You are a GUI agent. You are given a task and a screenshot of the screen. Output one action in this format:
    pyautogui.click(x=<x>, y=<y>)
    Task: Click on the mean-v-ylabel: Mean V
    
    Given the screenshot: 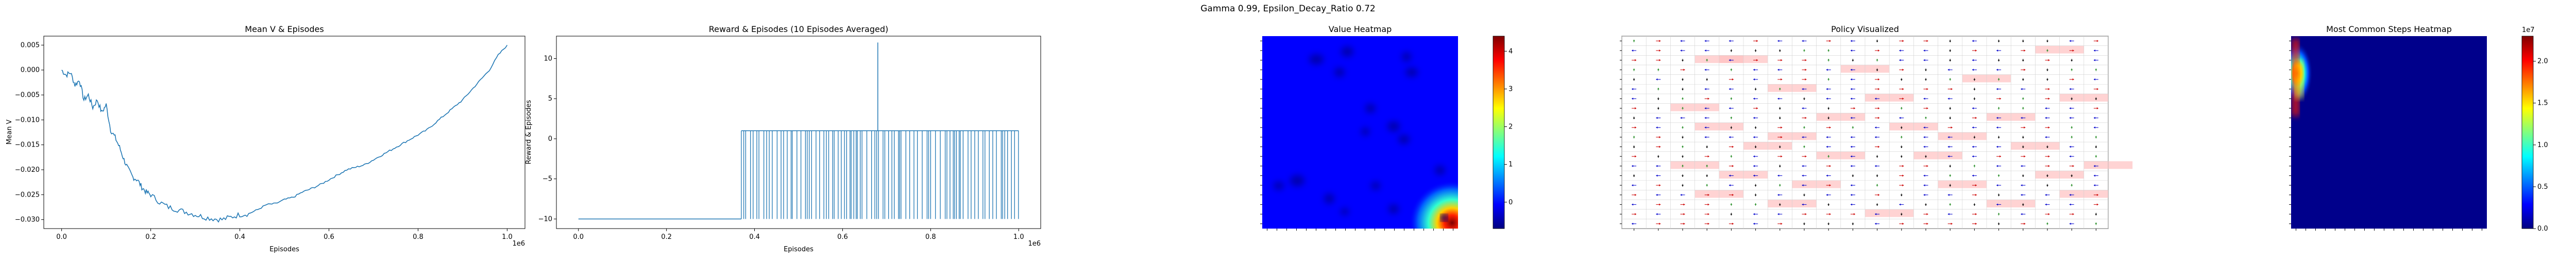 What is the action you would take?
    pyautogui.click(x=9, y=132)
    